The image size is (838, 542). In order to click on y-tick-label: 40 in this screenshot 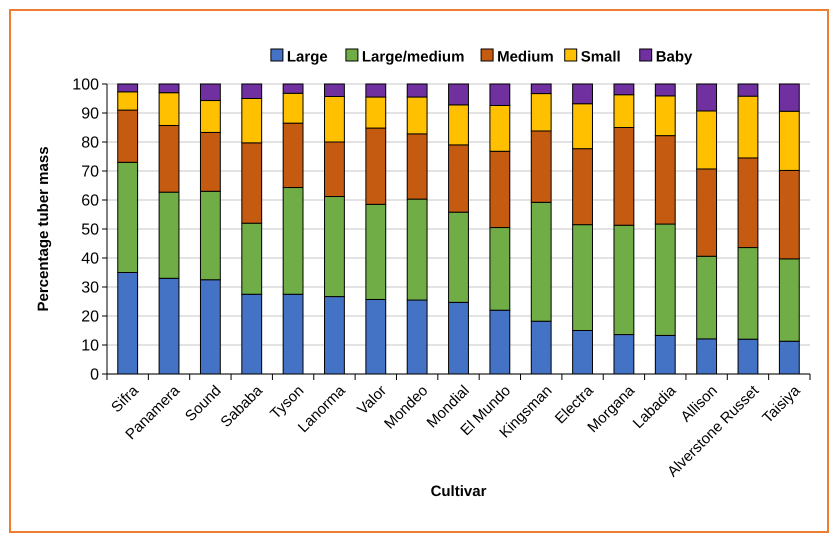, I will do `click(90, 259)`.